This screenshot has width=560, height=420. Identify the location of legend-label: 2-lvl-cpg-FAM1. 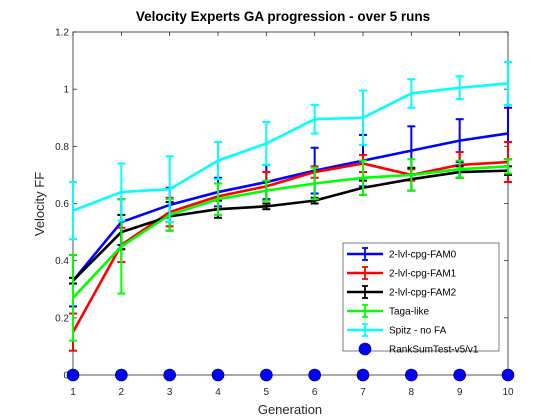
(423, 274).